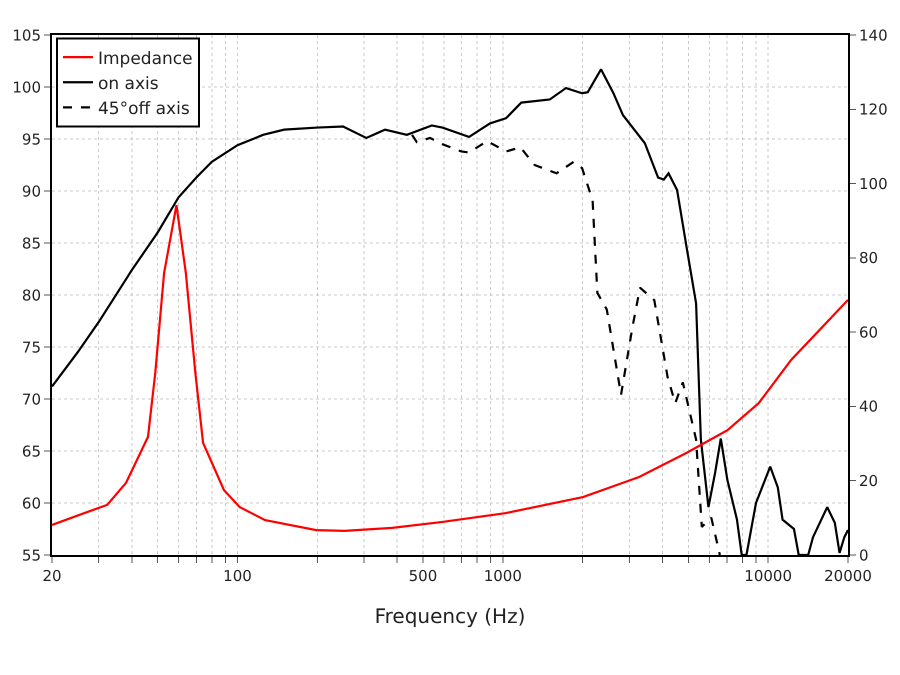 The image size is (900, 675). Describe the element at coordinates (503, 576) in the screenshot. I see `x-tick-label: 1000` at that location.